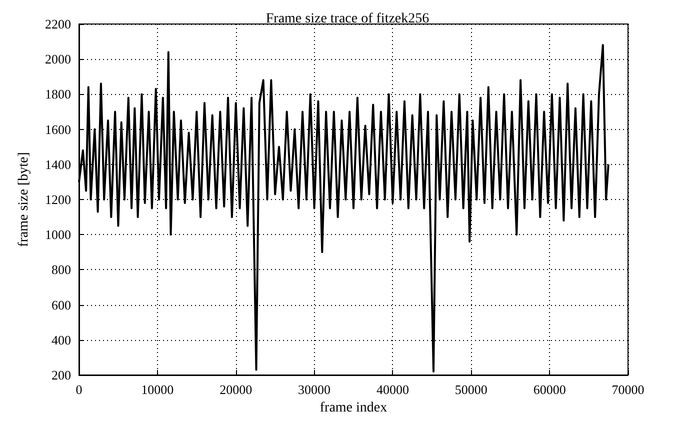 This screenshot has height=429, width=695. I want to click on x-tick-label: 0, so click(79, 389).